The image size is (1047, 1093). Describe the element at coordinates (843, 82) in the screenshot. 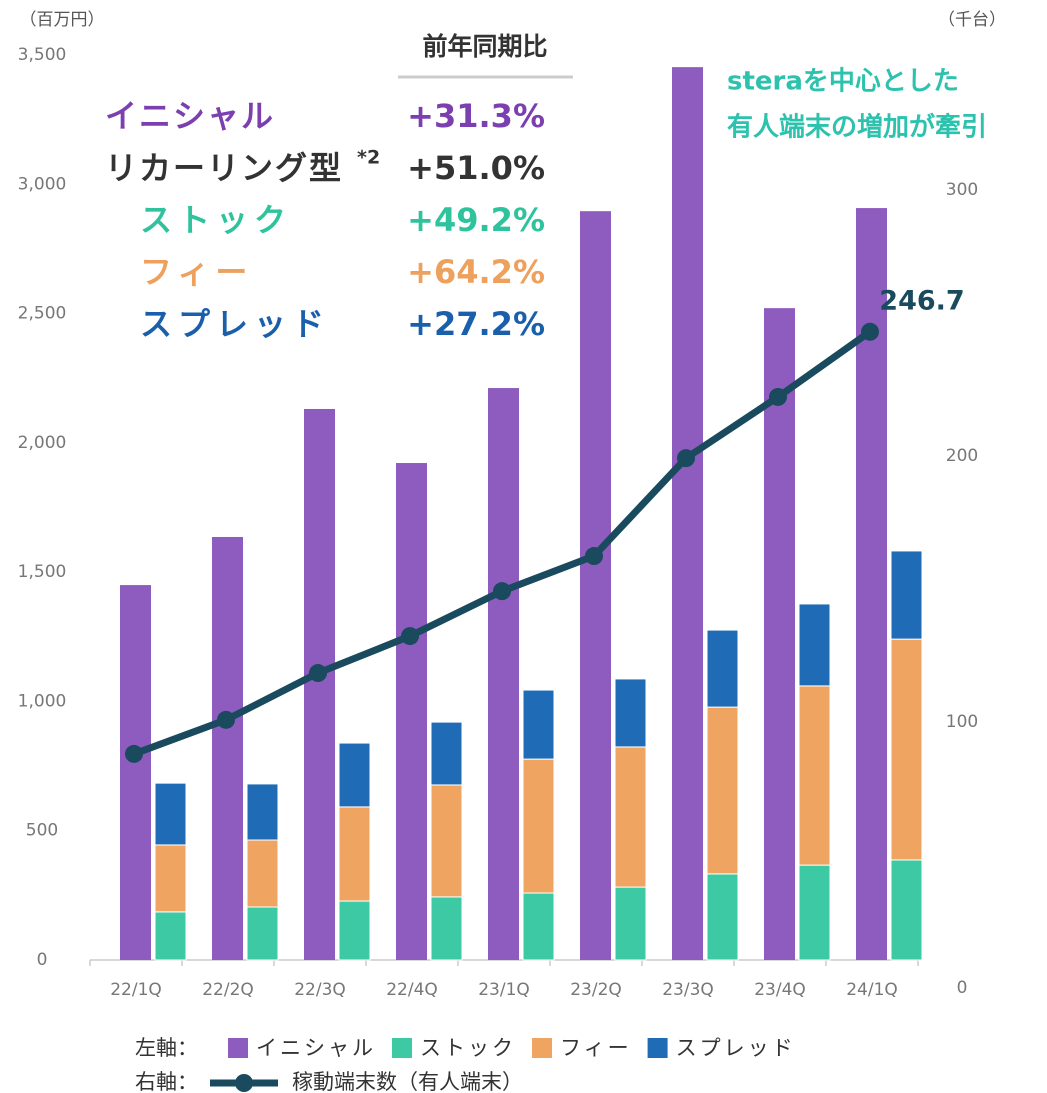

I see `annotation: steraを中心とした` at that location.